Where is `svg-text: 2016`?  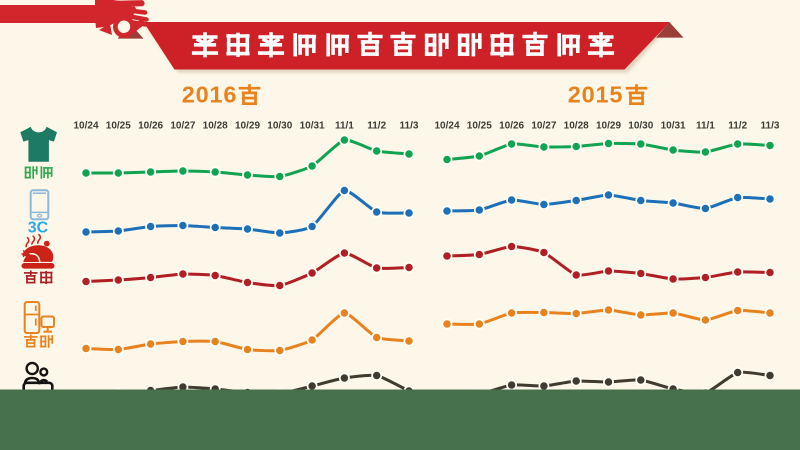 svg-text: 2016 is located at coordinates (209, 95).